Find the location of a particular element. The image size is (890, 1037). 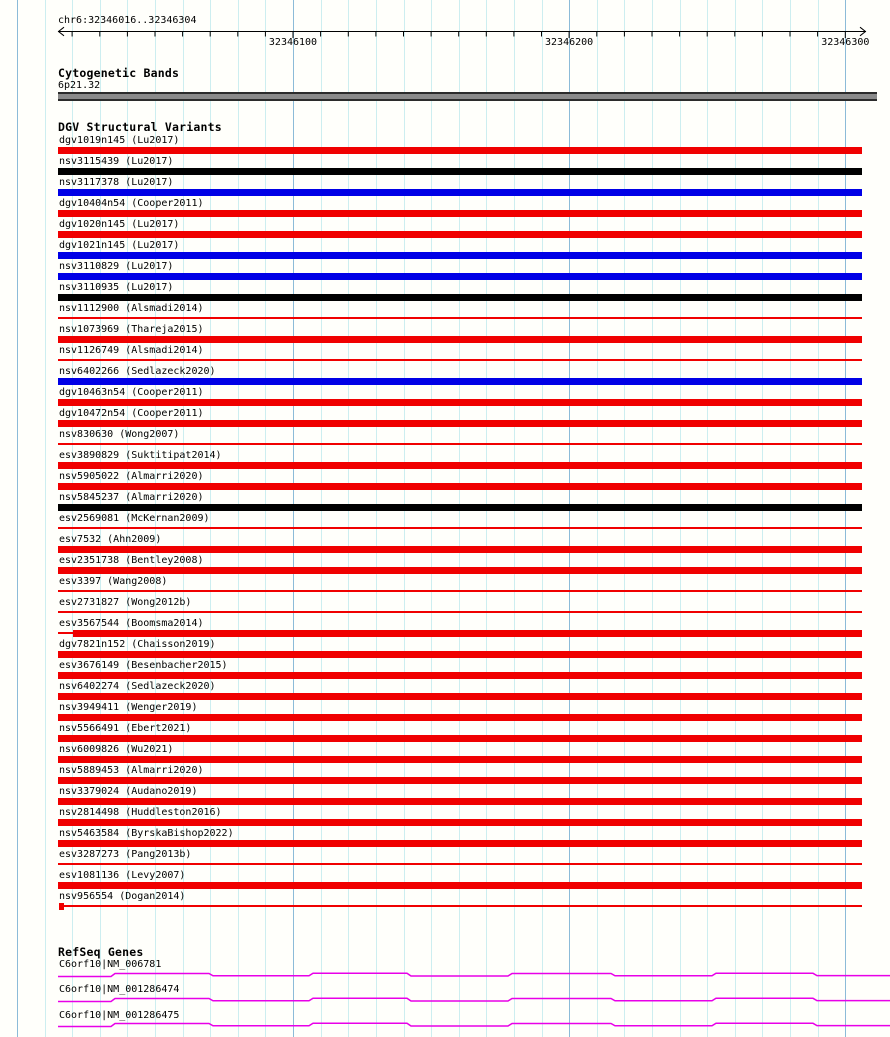

variant-label: nsv5566491 (Ebert2021) is located at coordinates (125, 728).